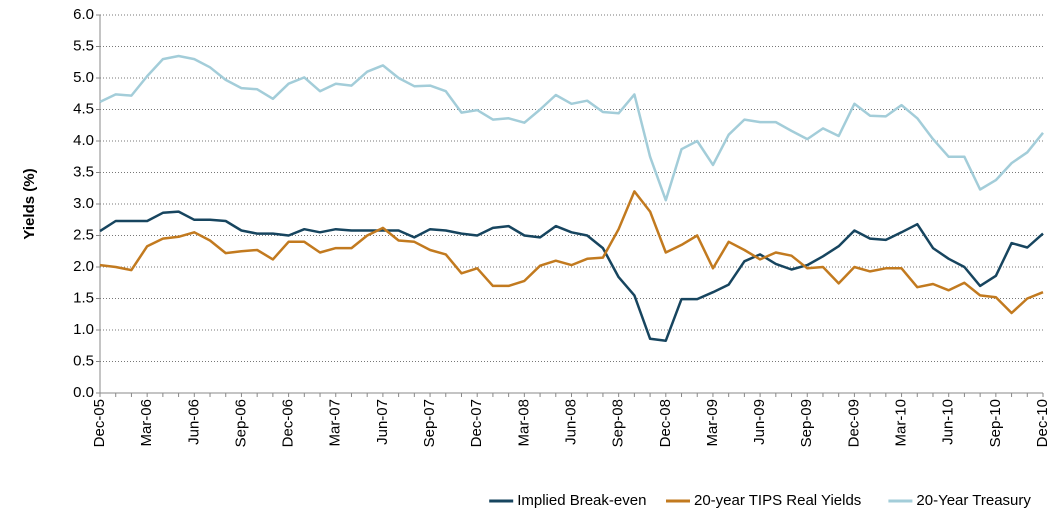  What do you see at coordinates (83, 14) in the screenshot?
I see `y-tick-label: 6.0` at bounding box center [83, 14].